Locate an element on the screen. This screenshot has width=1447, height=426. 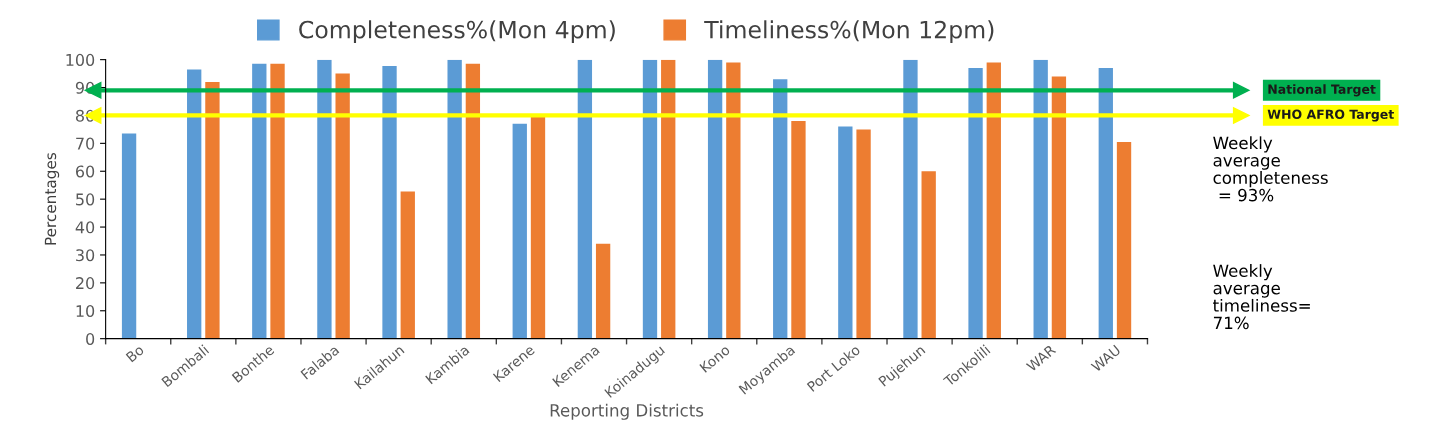
ref-line-label: WHO AFRO Target is located at coordinates (1330, 115).